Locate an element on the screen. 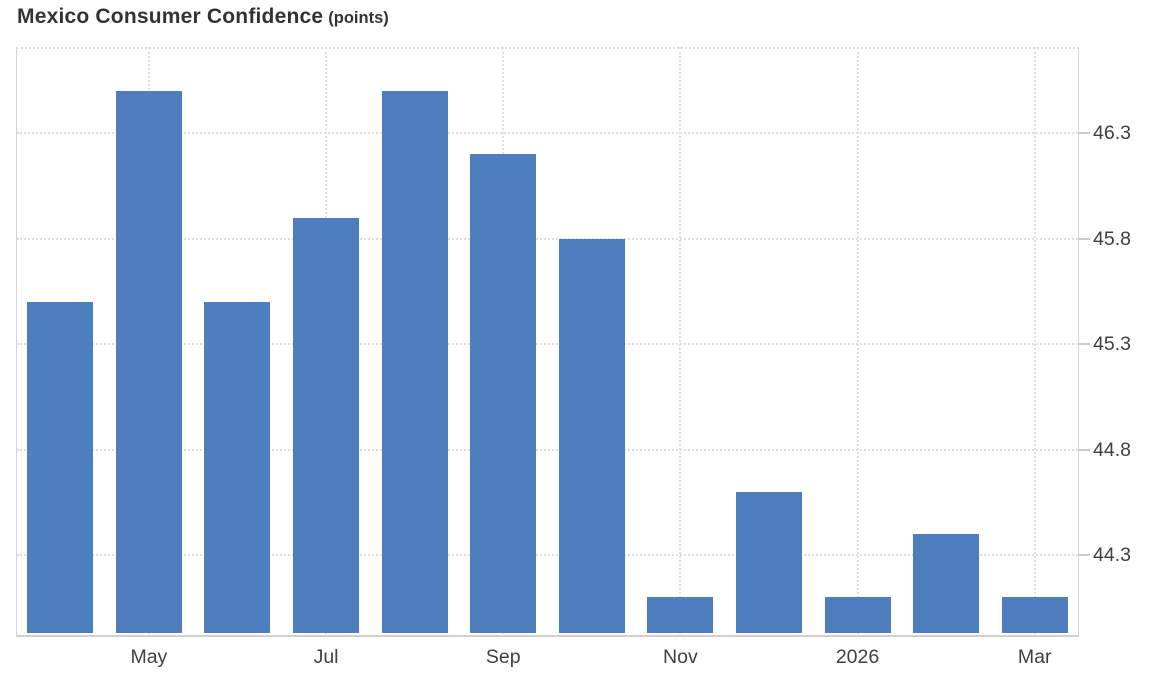  y-axis-tick-label: 44.8 is located at coordinates (1112, 449).